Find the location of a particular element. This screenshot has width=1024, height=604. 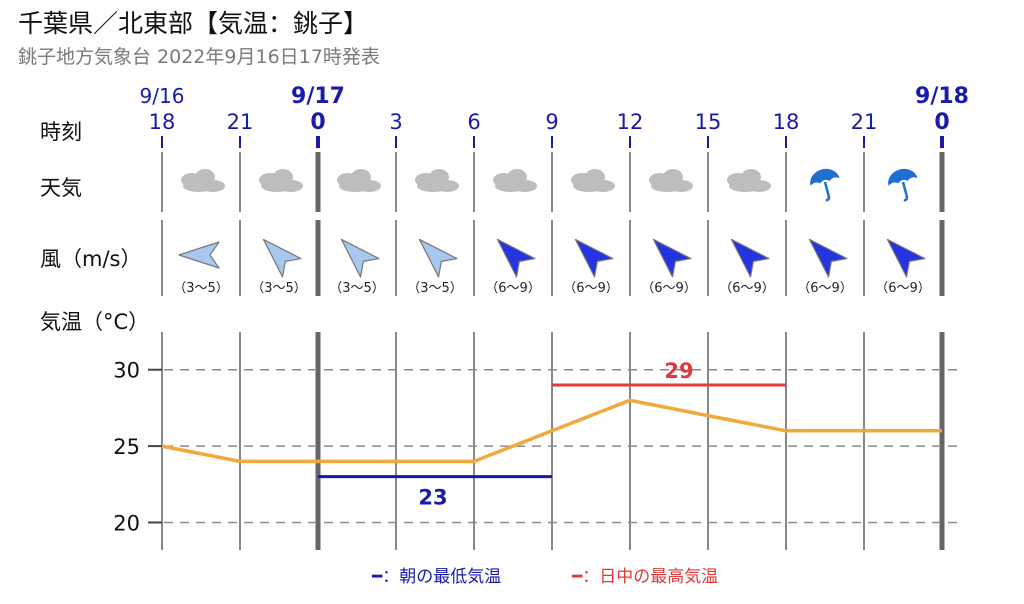

legend-min-temp: ━：朝の最低気温 is located at coordinates (436, 574).